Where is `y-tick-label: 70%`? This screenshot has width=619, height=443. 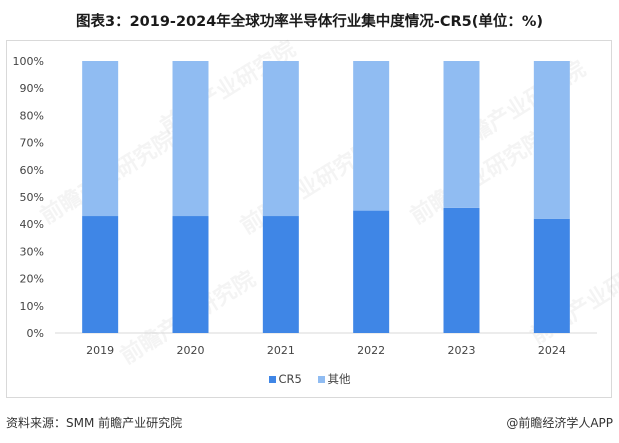
y-tick-label: 70% is located at coordinates (32, 143).